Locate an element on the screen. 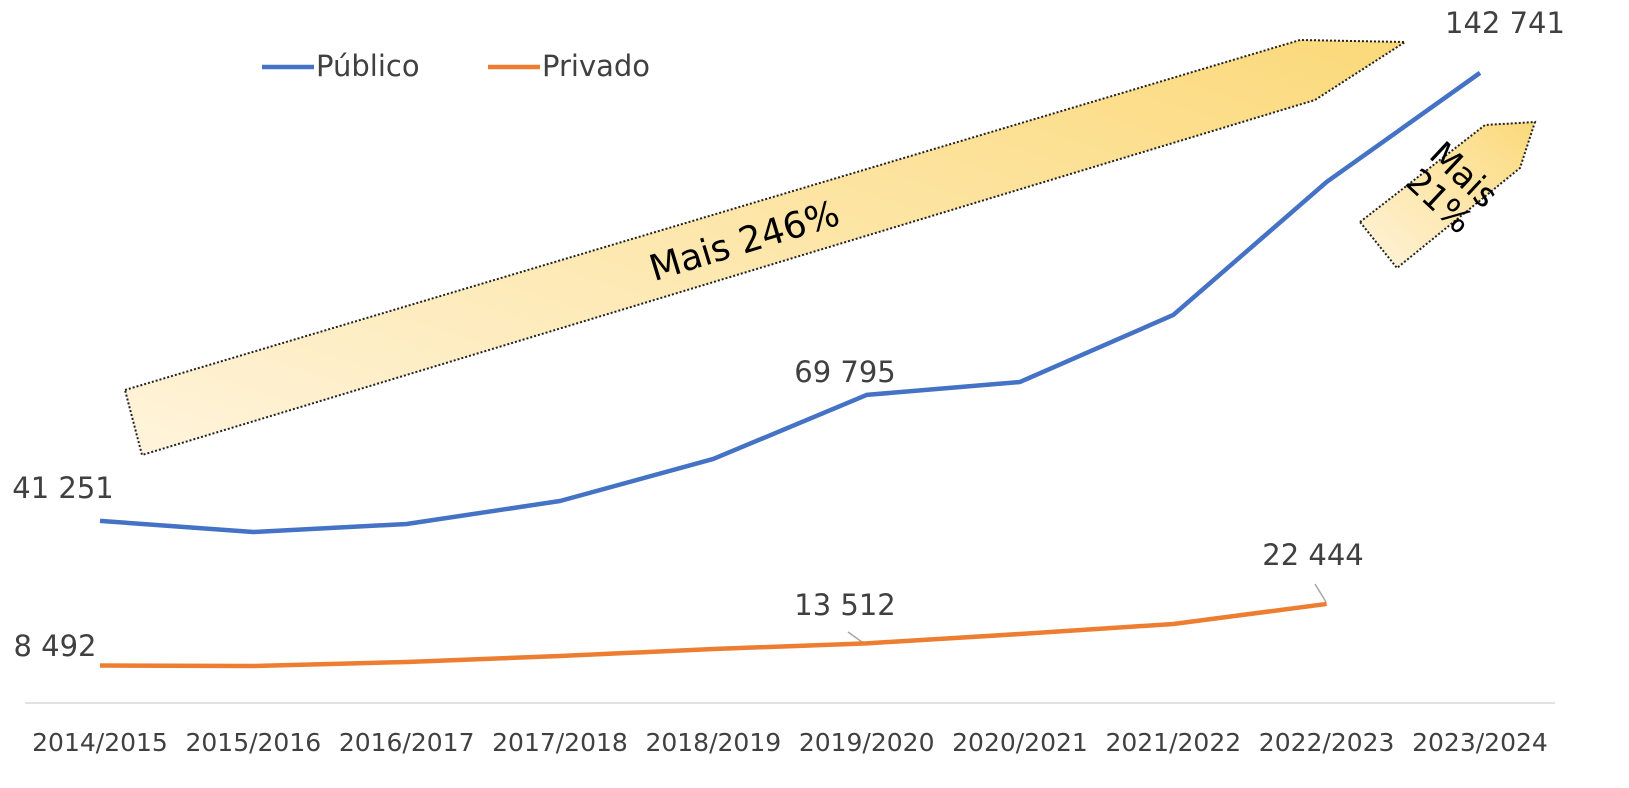 This screenshot has width=1629, height=788. legend-label: Público is located at coordinates (368, 66).